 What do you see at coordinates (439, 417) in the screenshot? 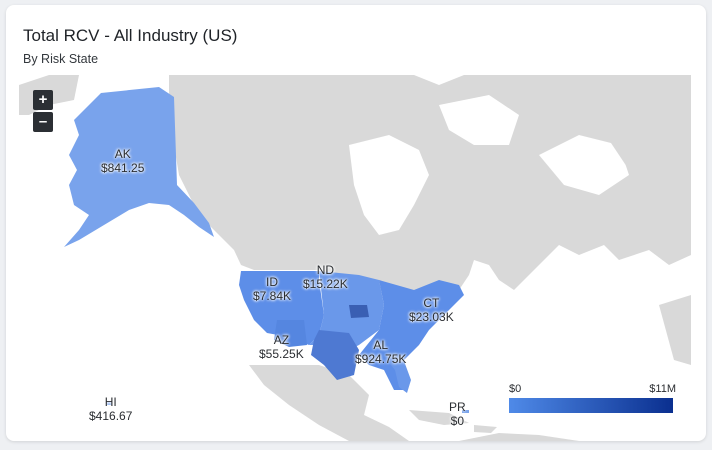
I see `land-cuba` at bounding box center [439, 417].